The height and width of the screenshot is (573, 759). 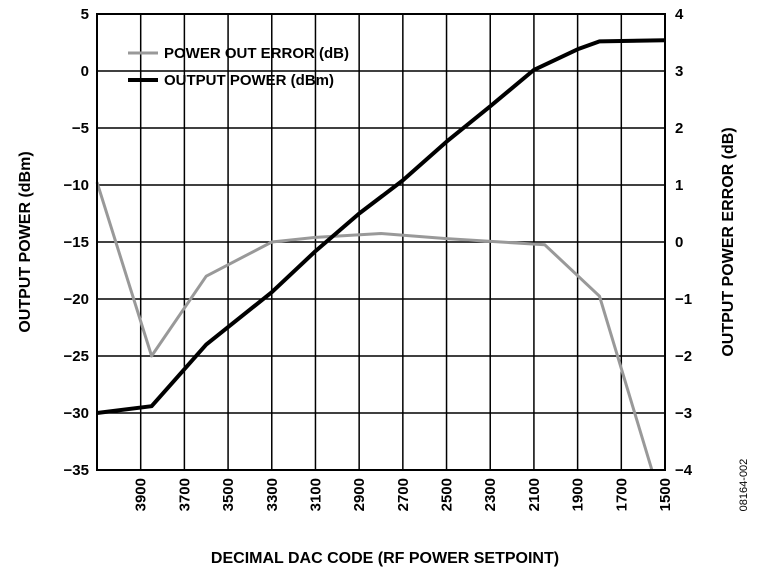 What do you see at coordinates (85, 71) in the screenshot?
I see `y-tick-label: 0` at bounding box center [85, 71].